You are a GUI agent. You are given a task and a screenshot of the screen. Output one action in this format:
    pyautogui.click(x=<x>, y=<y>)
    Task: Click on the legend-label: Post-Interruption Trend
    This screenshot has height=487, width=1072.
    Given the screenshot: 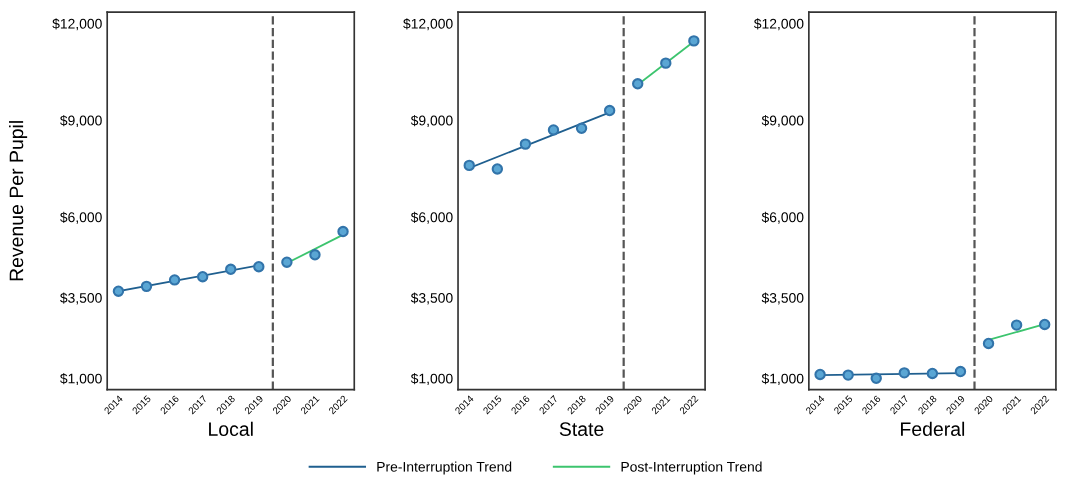 What is the action you would take?
    pyautogui.click(x=691, y=468)
    